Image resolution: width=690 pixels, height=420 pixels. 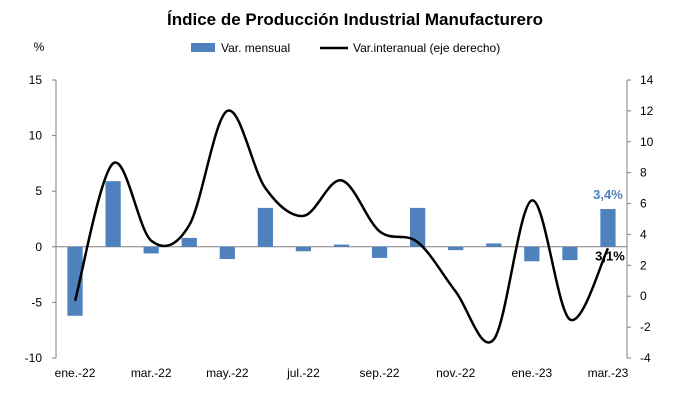 What do you see at coordinates (36, 136) in the screenshot?
I see `y-left-tick-label: 10` at bounding box center [36, 136].